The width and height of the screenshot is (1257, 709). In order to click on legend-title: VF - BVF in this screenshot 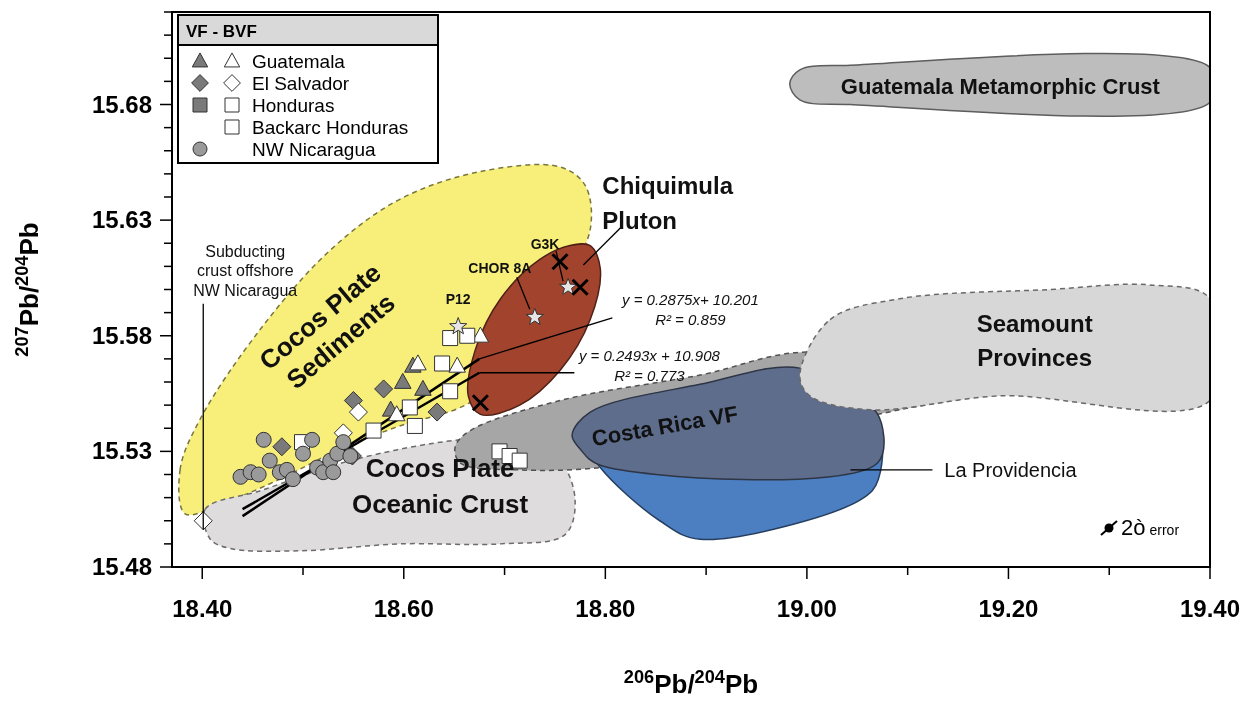, I will do `click(221, 31)`.